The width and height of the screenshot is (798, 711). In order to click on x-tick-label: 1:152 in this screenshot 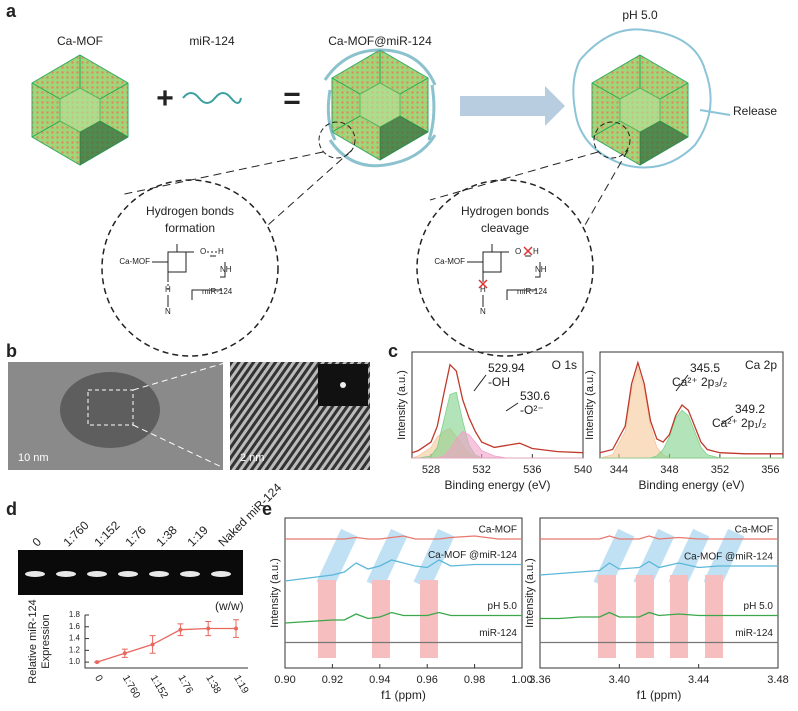, I will do `click(159, 687)`.